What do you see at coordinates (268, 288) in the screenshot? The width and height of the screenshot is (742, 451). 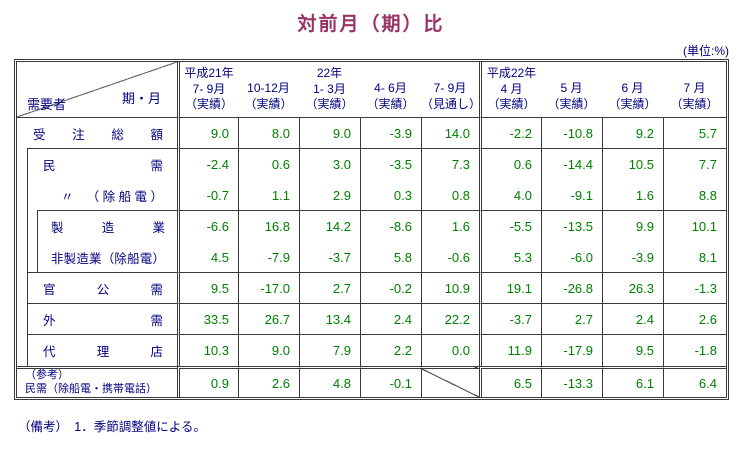 I see `value-cell: -17.0` at bounding box center [268, 288].